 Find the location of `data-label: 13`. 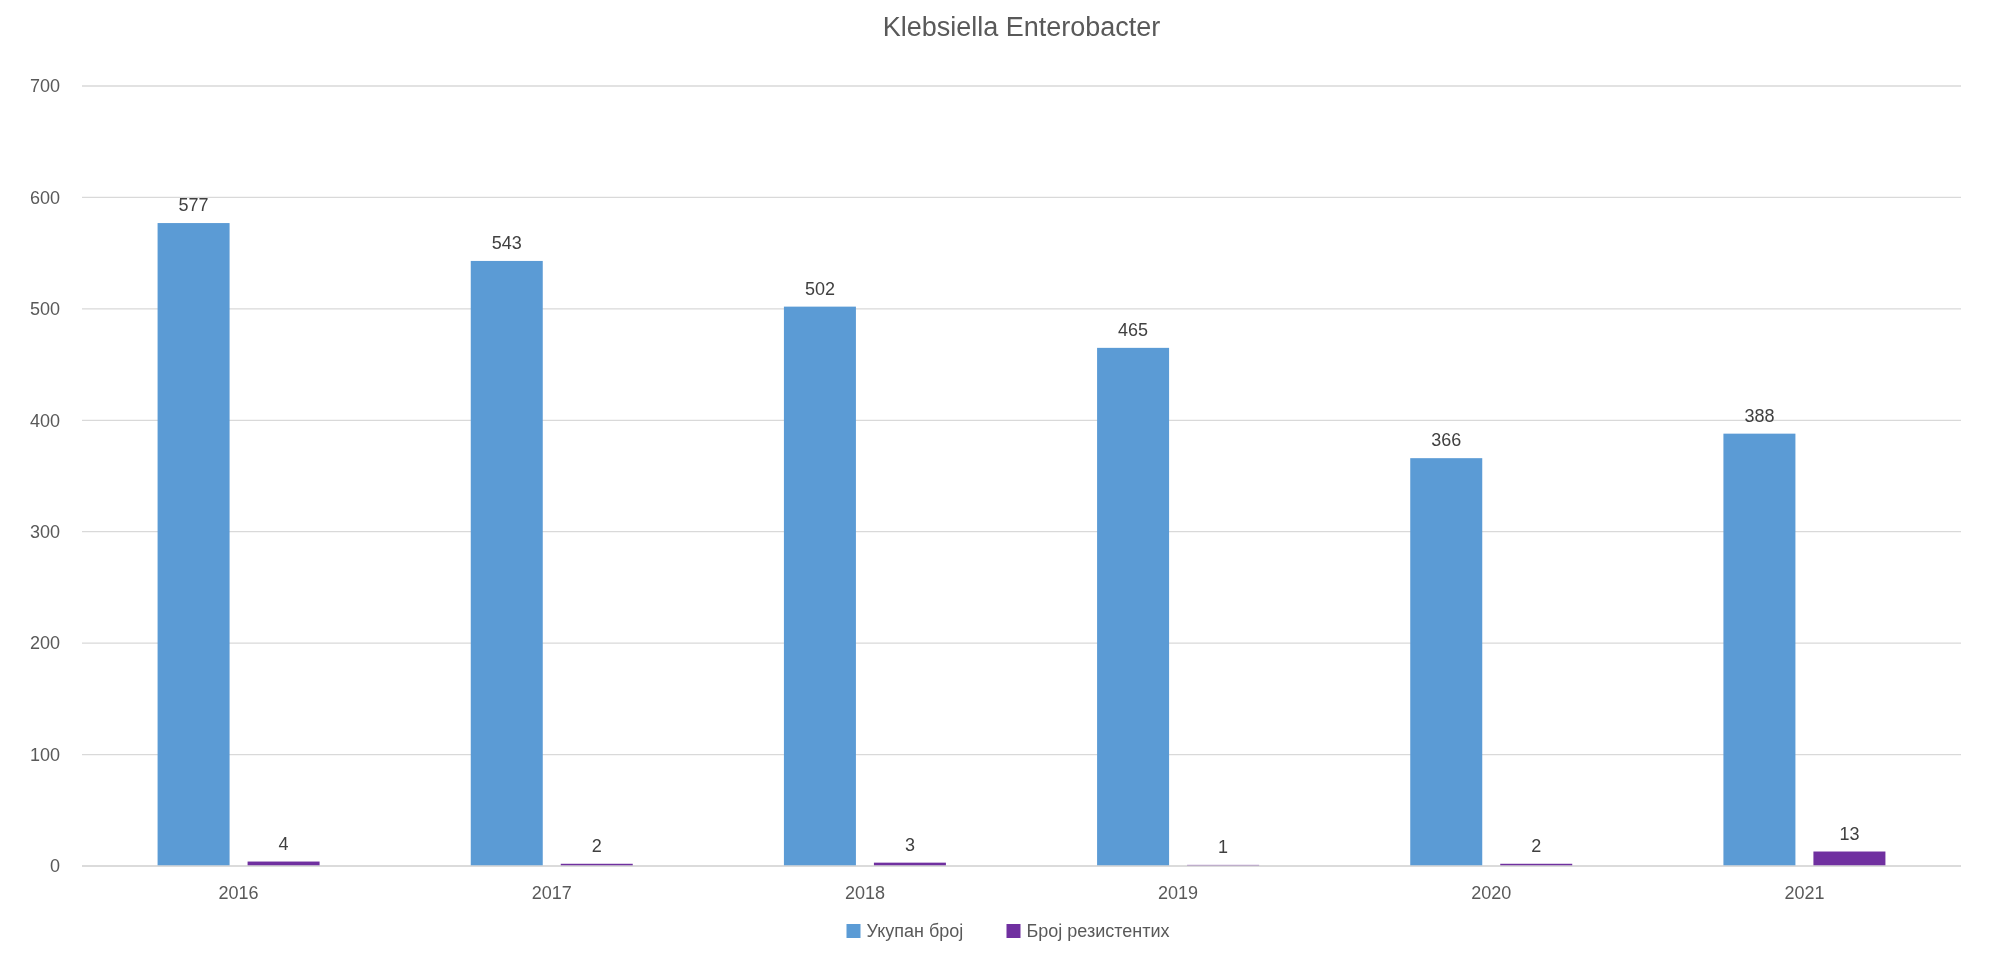

data-label: 13 is located at coordinates (1849, 833).